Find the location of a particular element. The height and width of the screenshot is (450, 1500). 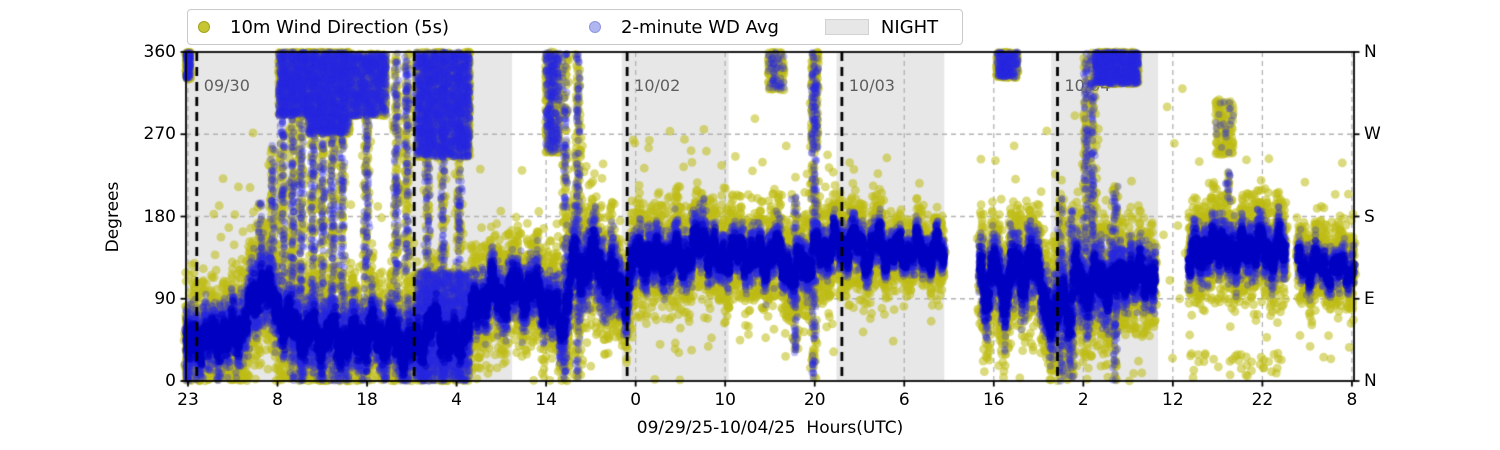

right-tick-label-0: N is located at coordinates (1370, 381).